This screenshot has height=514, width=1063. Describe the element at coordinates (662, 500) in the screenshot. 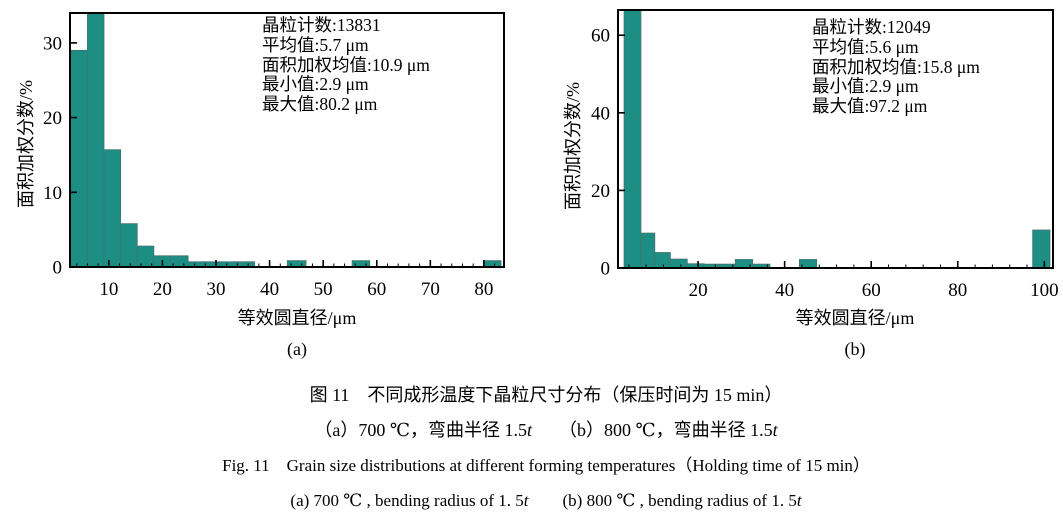

I see `caption-en-sub-b: (b) 800 ℃ , bending radius of 1. 5` at that location.